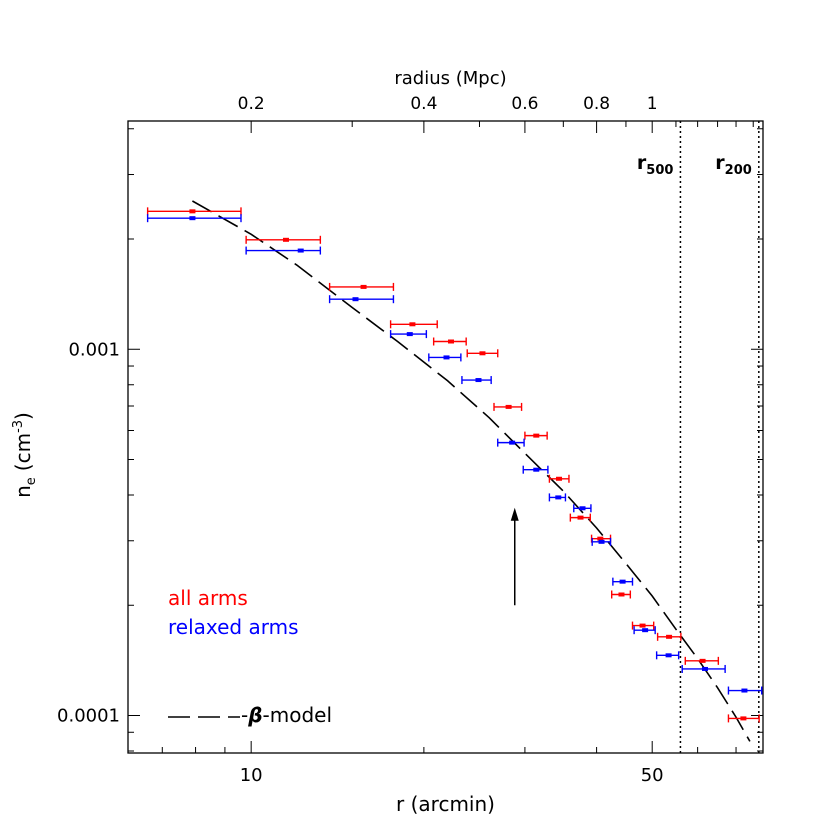 The height and width of the screenshot is (835, 830). Describe the element at coordinates (233, 627) in the screenshot. I see `legend-relaxed-arms: relaxed arms` at that location.